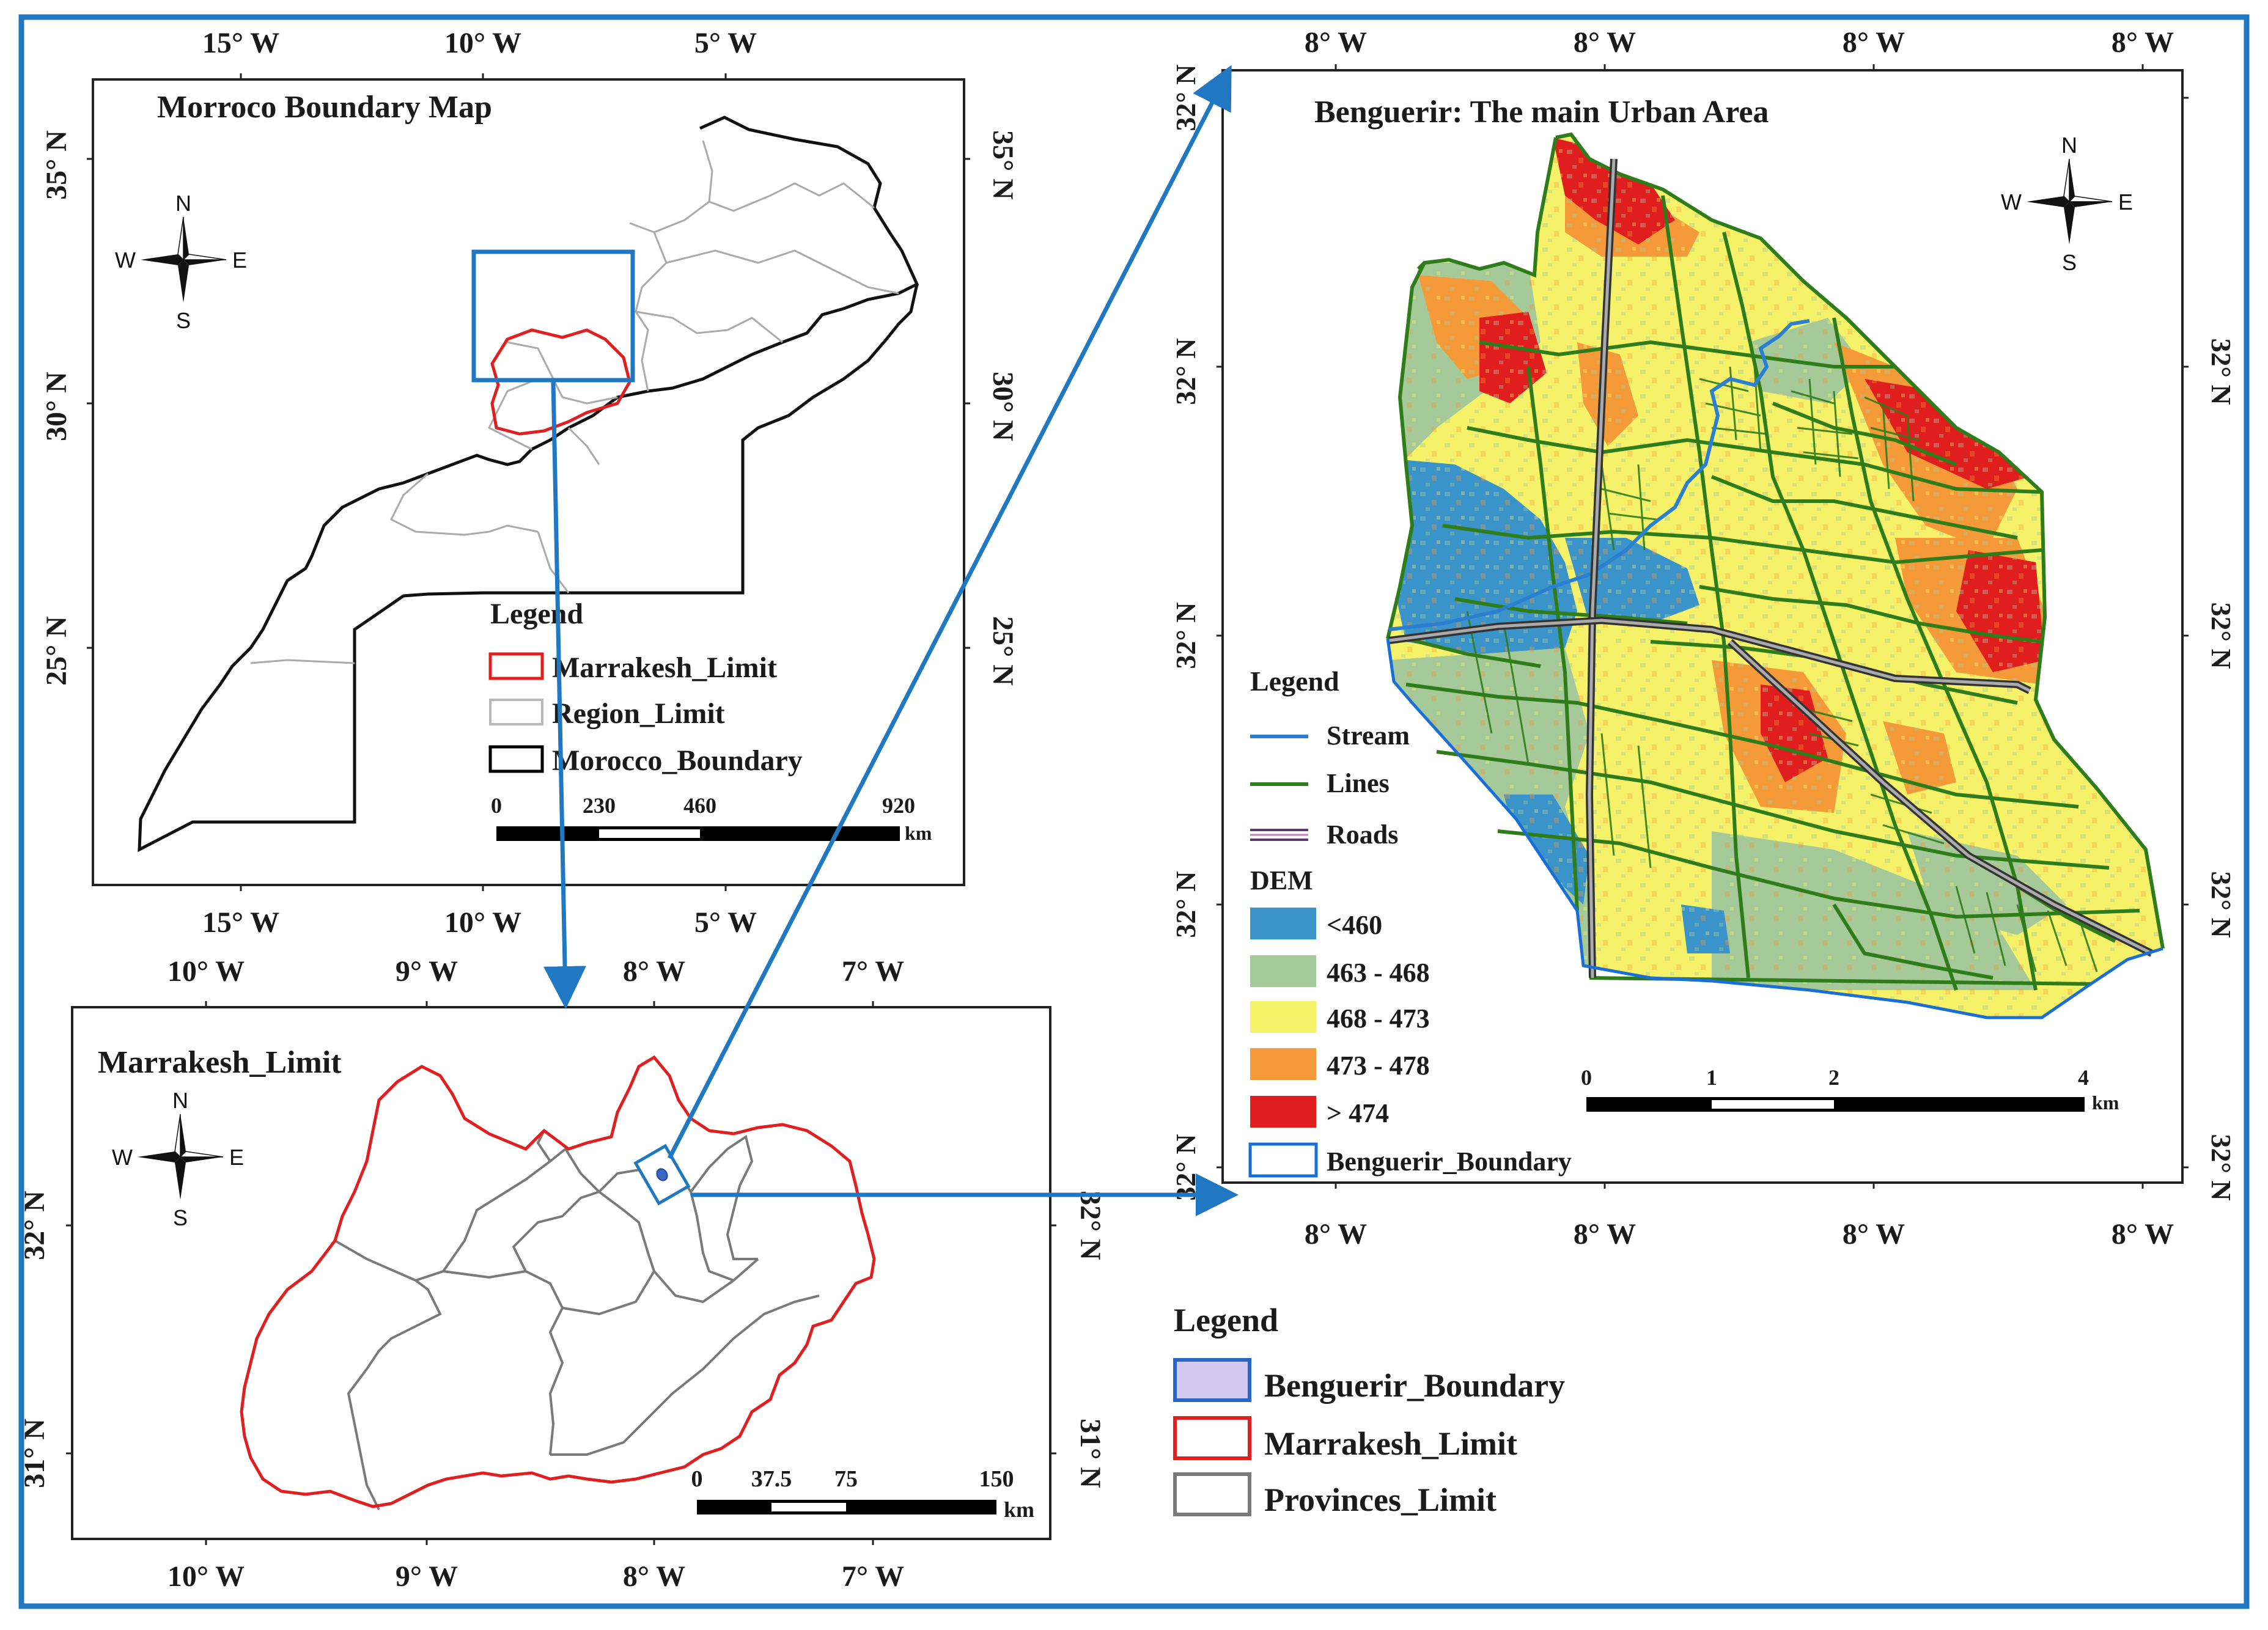 Image resolution: width=2268 pixels, height=1630 pixels. What do you see at coordinates (898, 805) in the screenshot?
I see `svg-text: 920` at bounding box center [898, 805].